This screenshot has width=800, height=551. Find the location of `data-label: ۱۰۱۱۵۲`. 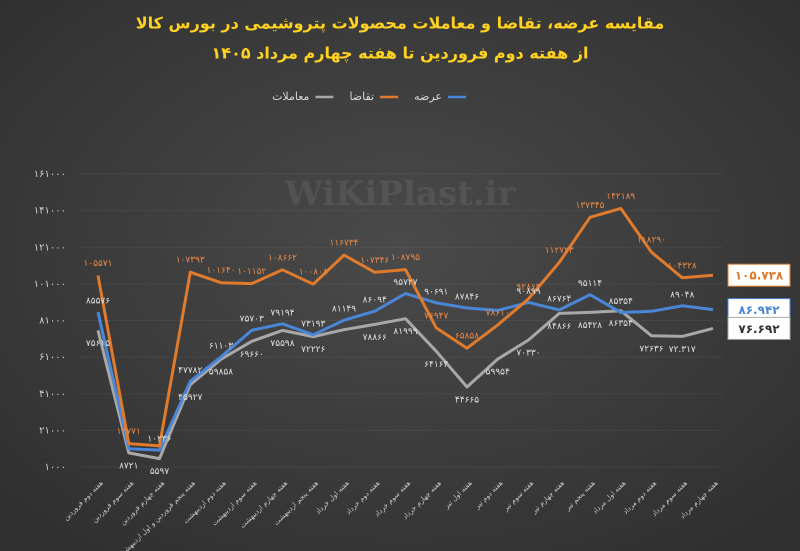

data-label: ۱۰۱۱۵۲ is located at coordinates (251, 272).